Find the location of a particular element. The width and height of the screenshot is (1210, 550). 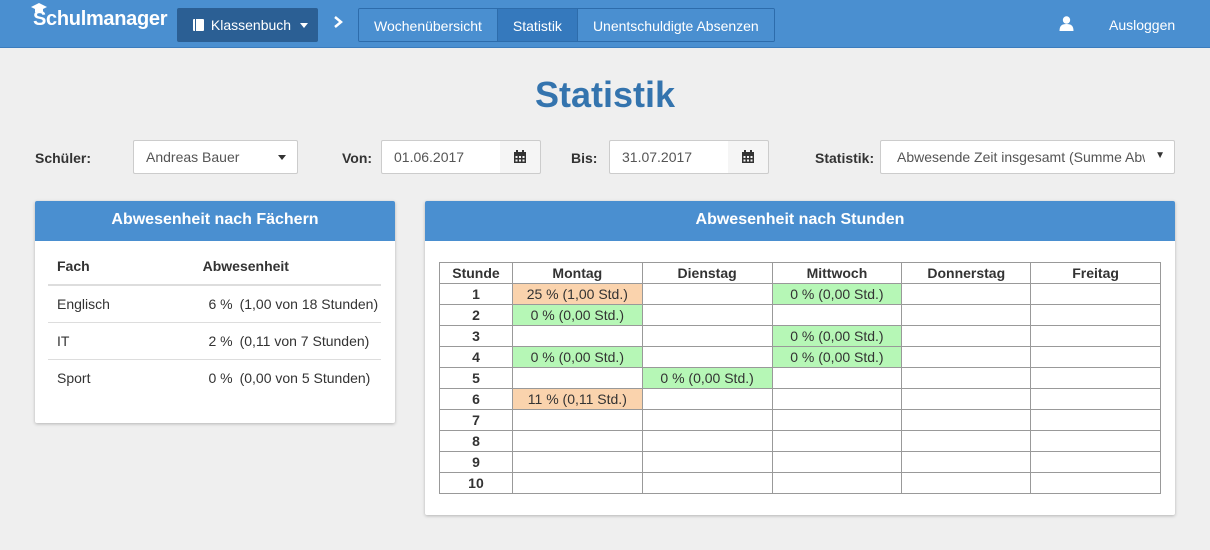

absence-by-subject-title: Abwesenheit nach Fächern is located at coordinates (215, 221).